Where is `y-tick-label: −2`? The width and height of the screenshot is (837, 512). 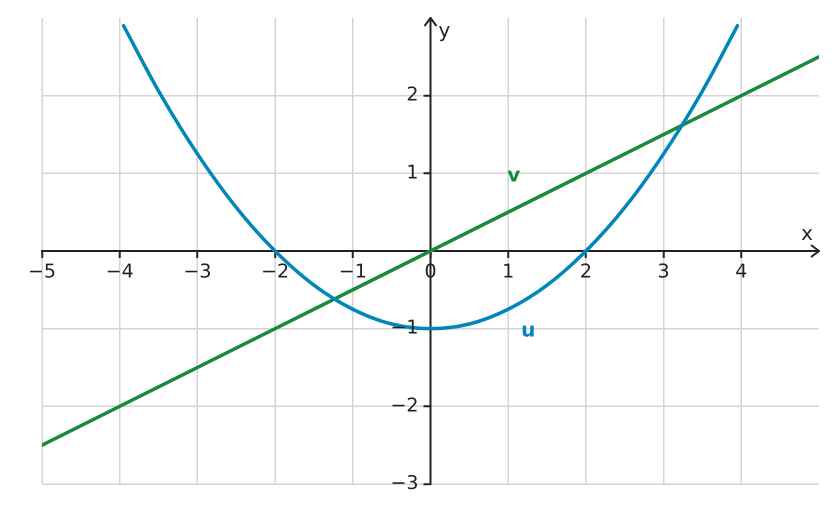
y-tick-label: −2 is located at coordinates (404, 405).